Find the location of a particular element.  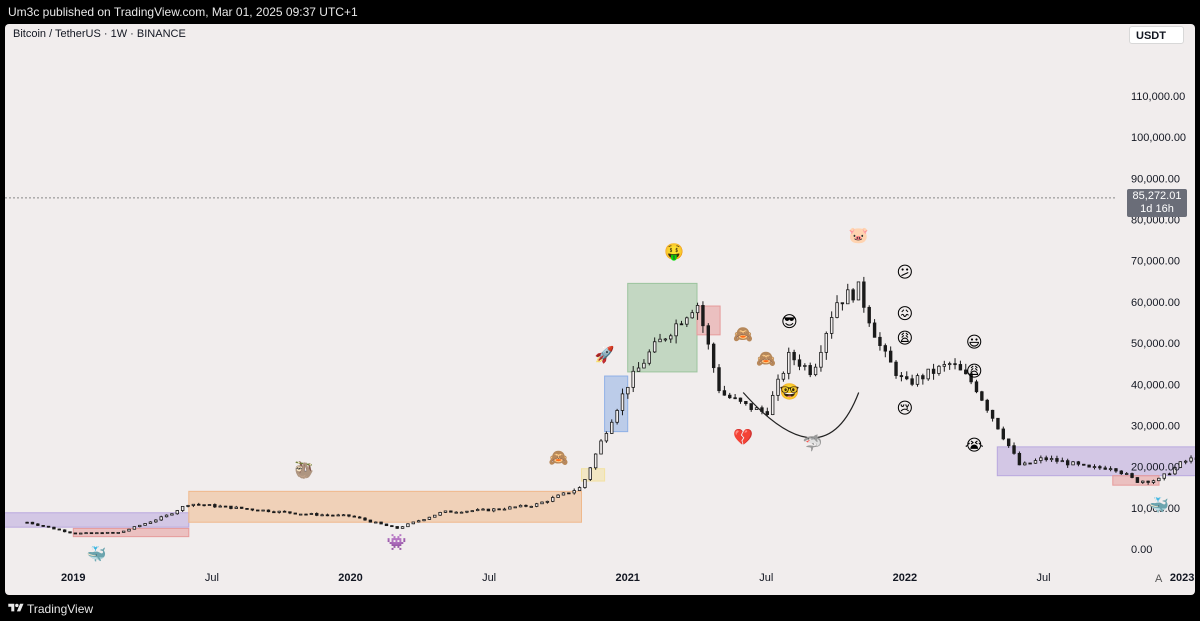

y-tick-label: 40,000.00 is located at coordinates (1155, 385).